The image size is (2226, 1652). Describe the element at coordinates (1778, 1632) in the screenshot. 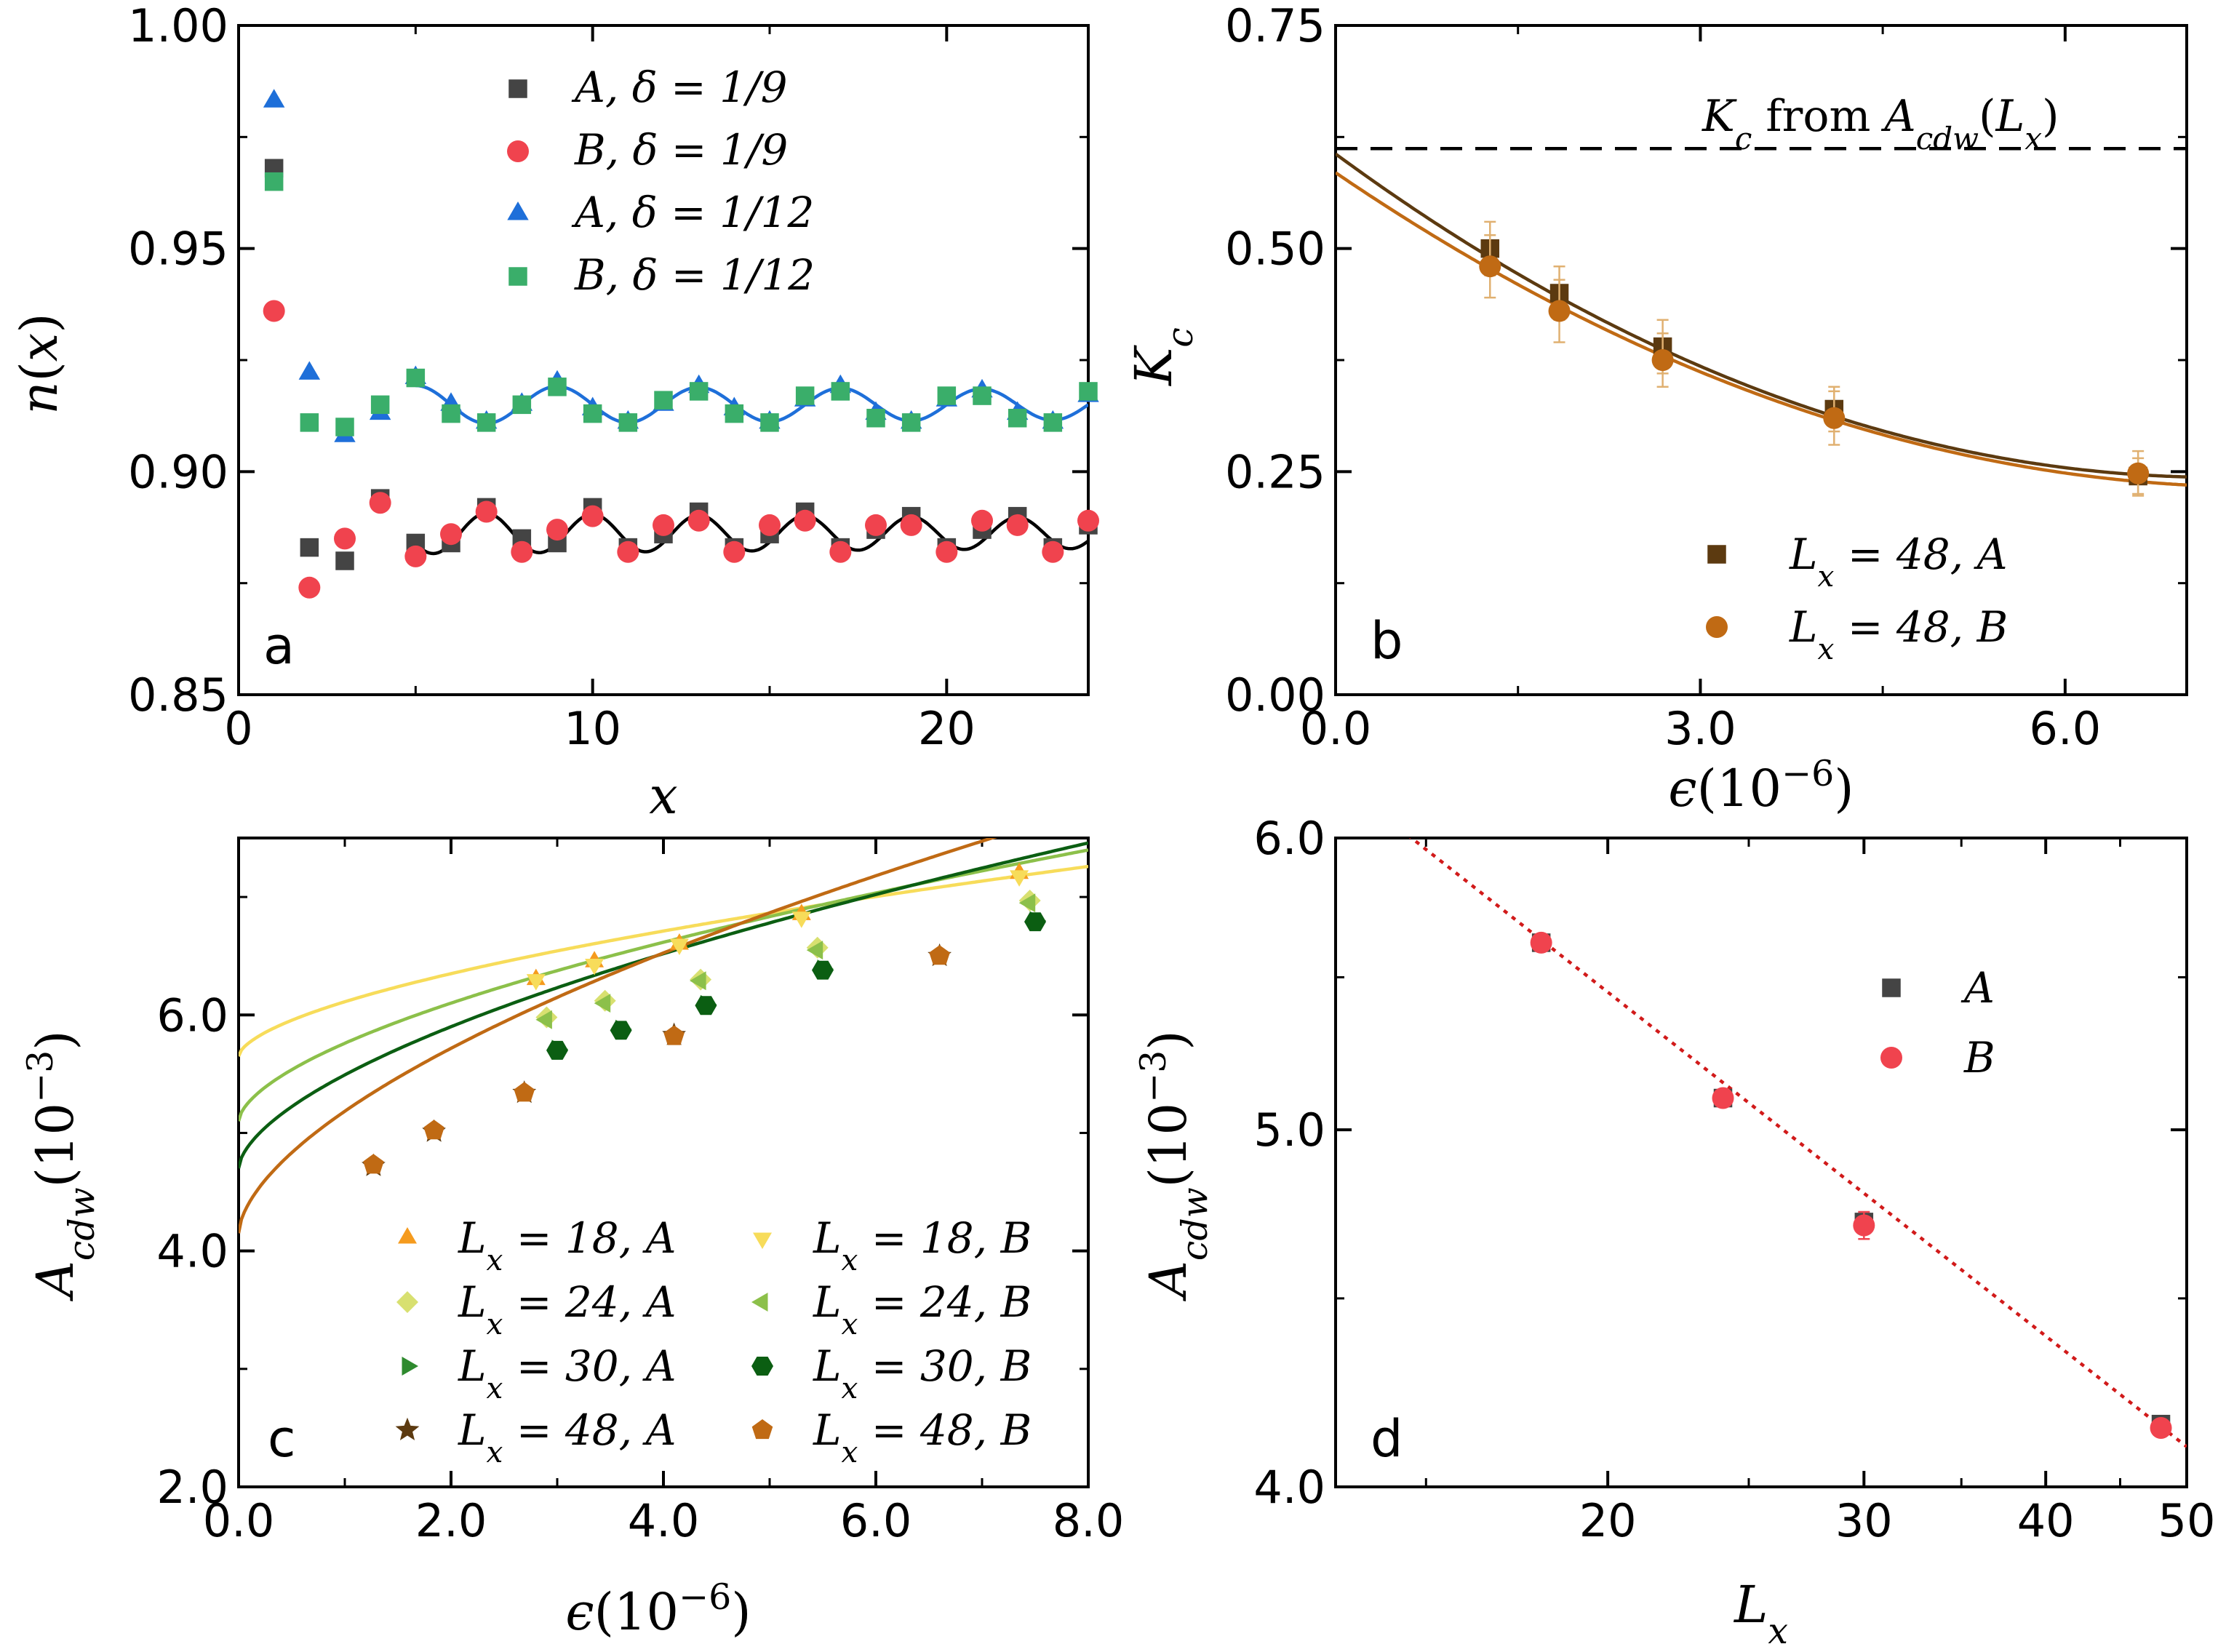

I see `x-axis-label-part: x` at that location.